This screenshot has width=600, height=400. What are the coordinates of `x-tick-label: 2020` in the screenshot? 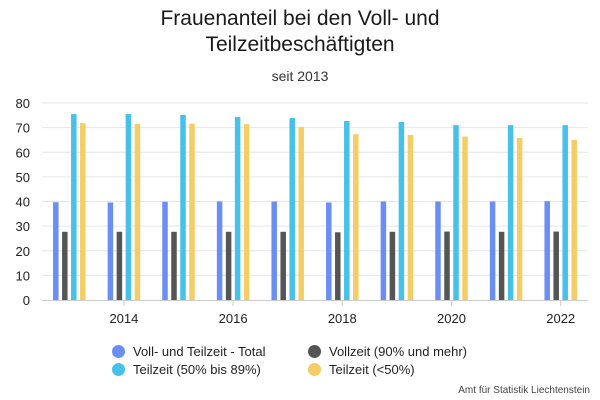 It's located at (451, 318).